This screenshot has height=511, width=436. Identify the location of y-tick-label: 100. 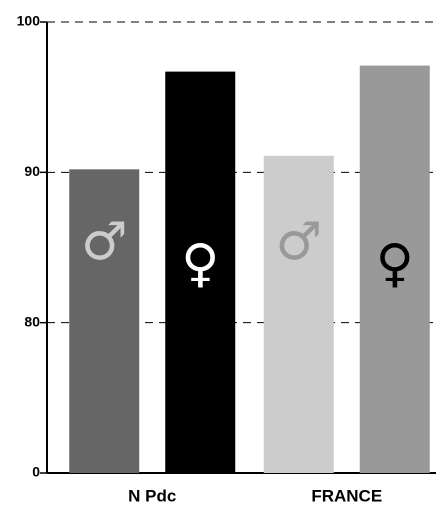
(29, 21).